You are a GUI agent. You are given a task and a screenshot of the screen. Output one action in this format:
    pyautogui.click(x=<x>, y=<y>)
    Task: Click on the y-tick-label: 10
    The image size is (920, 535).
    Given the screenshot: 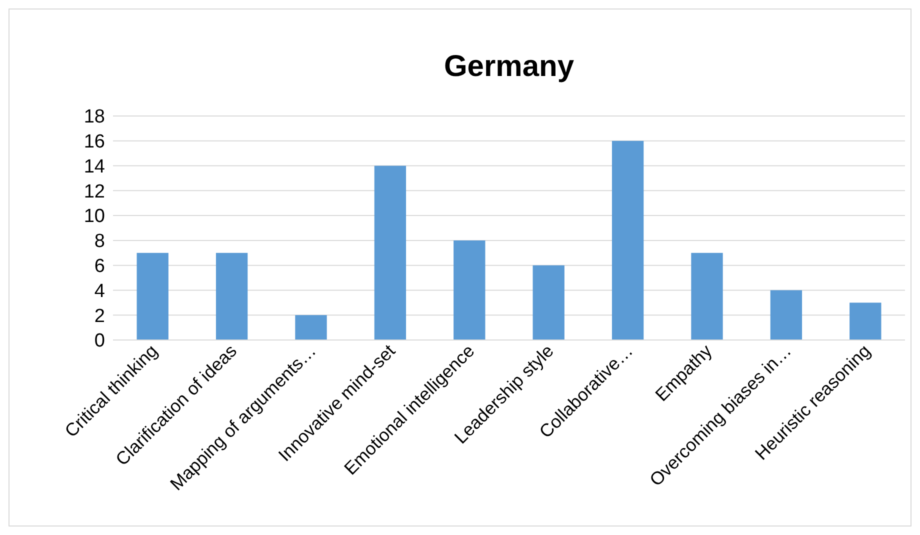 What is the action you would take?
    pyautogui.click(x=94, y=217)
    